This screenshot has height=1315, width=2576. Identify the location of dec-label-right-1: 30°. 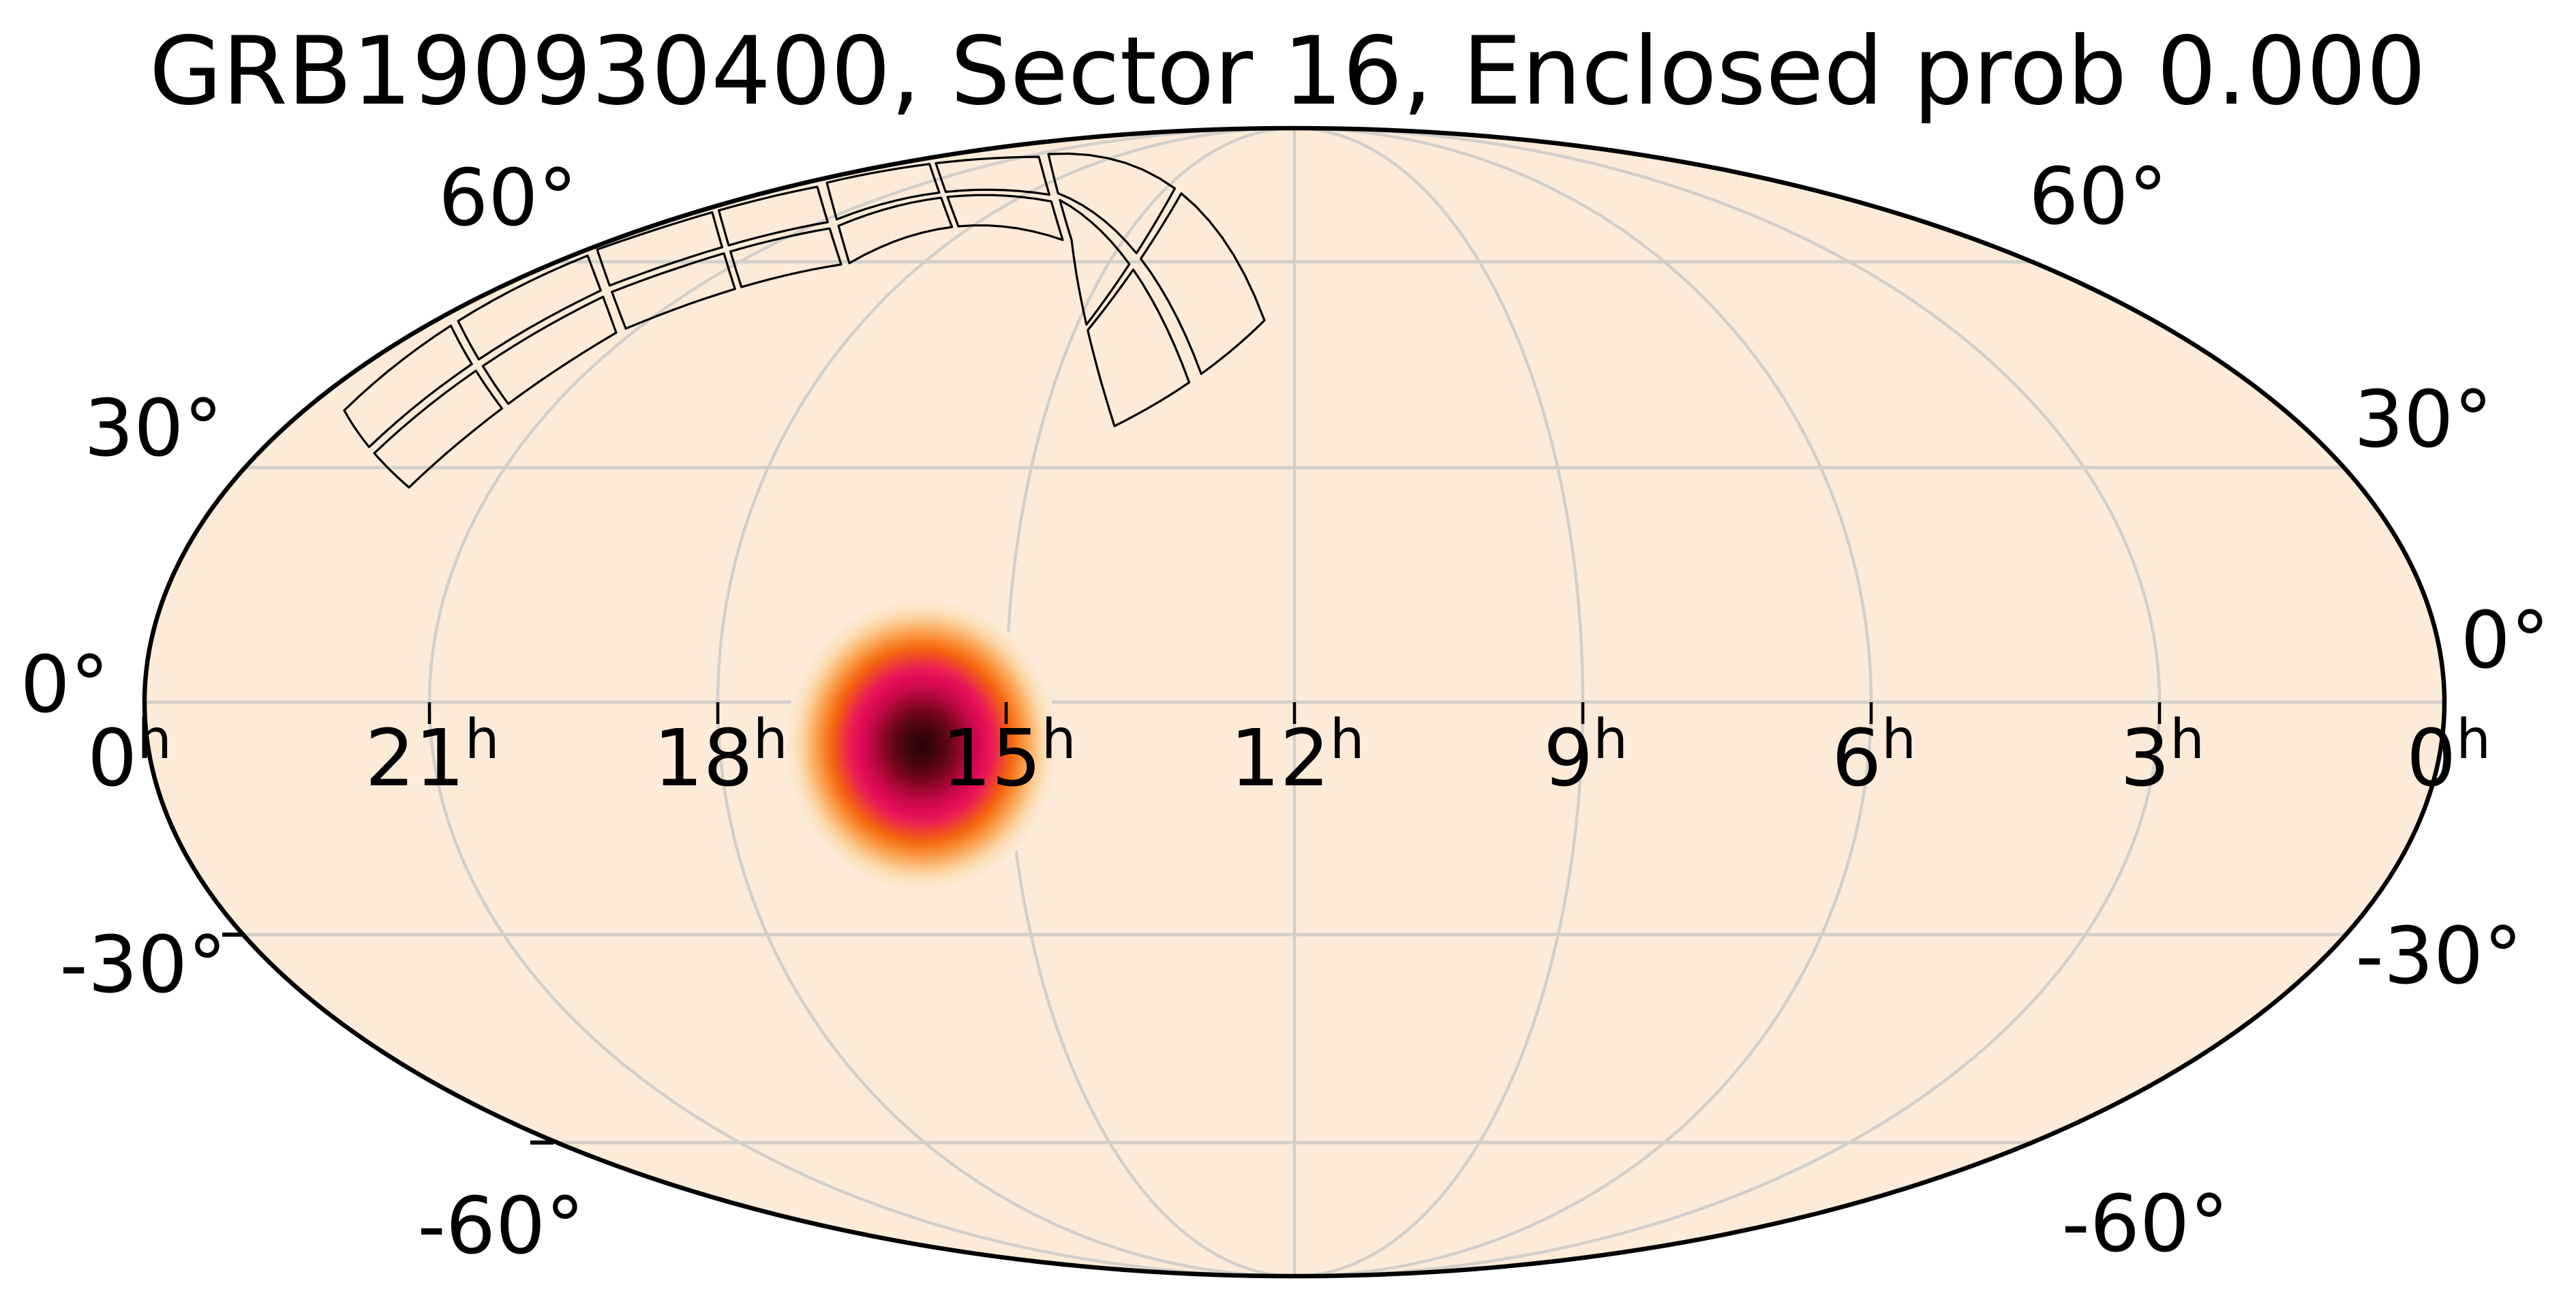
(2423, 420).